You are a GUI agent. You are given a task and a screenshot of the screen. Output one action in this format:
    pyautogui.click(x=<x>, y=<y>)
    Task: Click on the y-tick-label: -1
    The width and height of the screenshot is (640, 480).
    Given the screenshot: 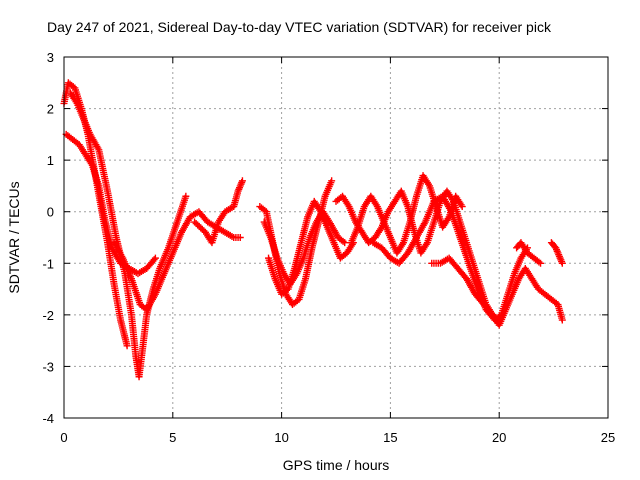 What is the action you would take?
    pyautogui.click(x=48, y=263)
    